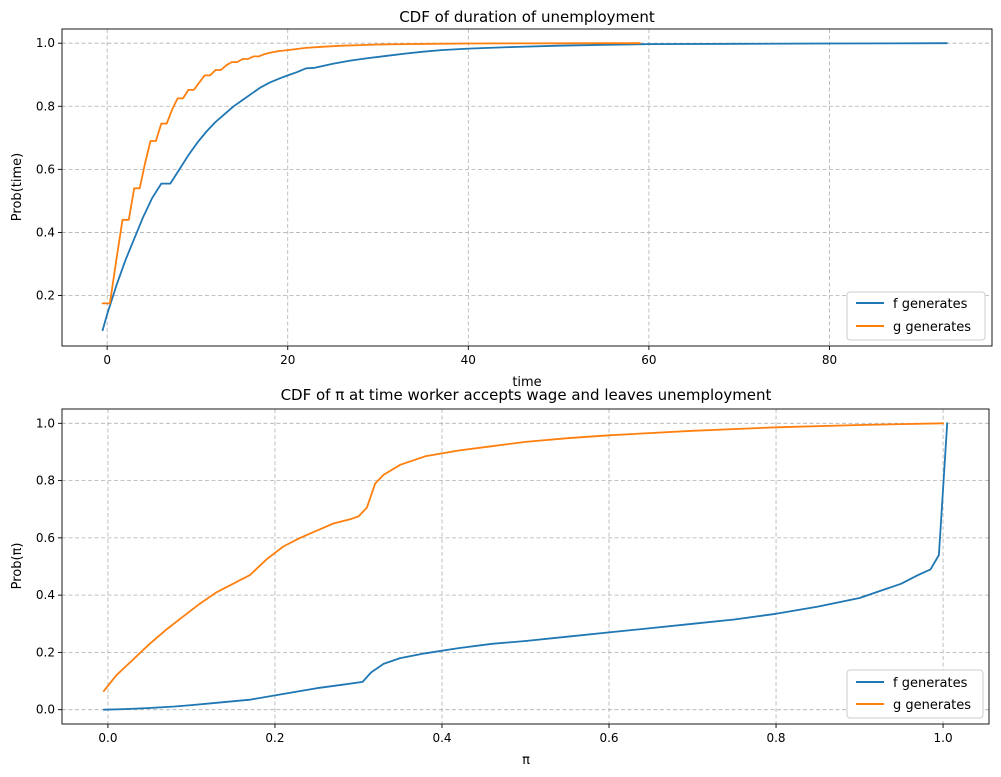 The width and height of the screenshot is (1001, 777). I want to click on x-tick-label: 20, so click(287, 360).